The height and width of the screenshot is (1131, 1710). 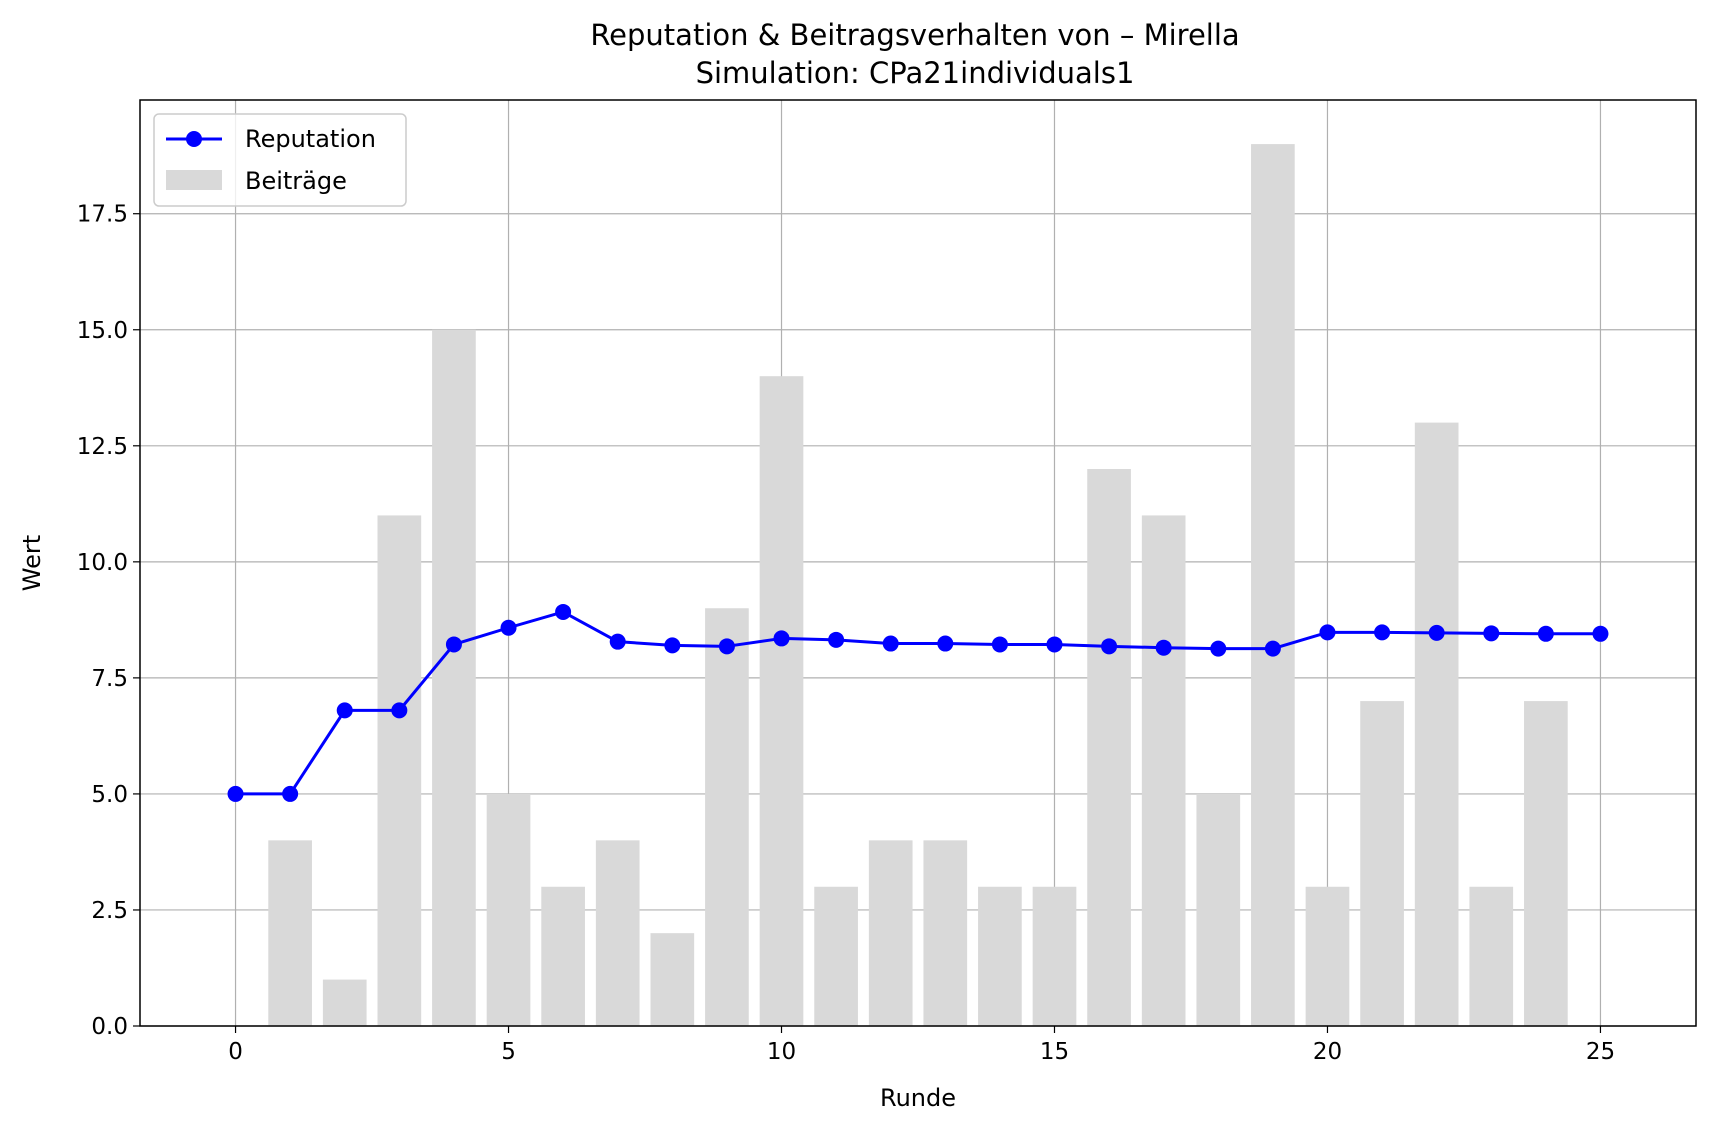 What do you see at coordinates (915, 73) in the screenshot?
I see `chart-subtitle: Simulation: CPa21individuals1` at bounding box center [915, 73].